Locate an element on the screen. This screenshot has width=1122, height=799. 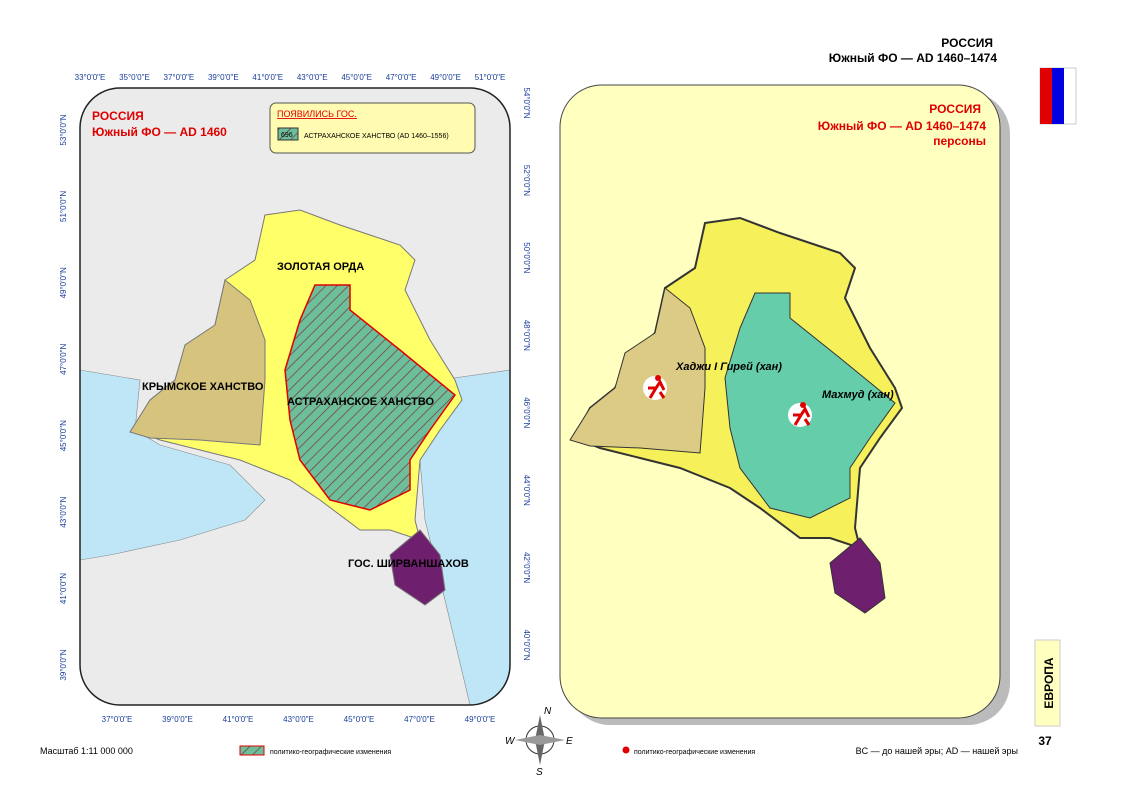
map-subtitle: Южный ФО — AD 1460–1474 is located at coordinates (902, 126).